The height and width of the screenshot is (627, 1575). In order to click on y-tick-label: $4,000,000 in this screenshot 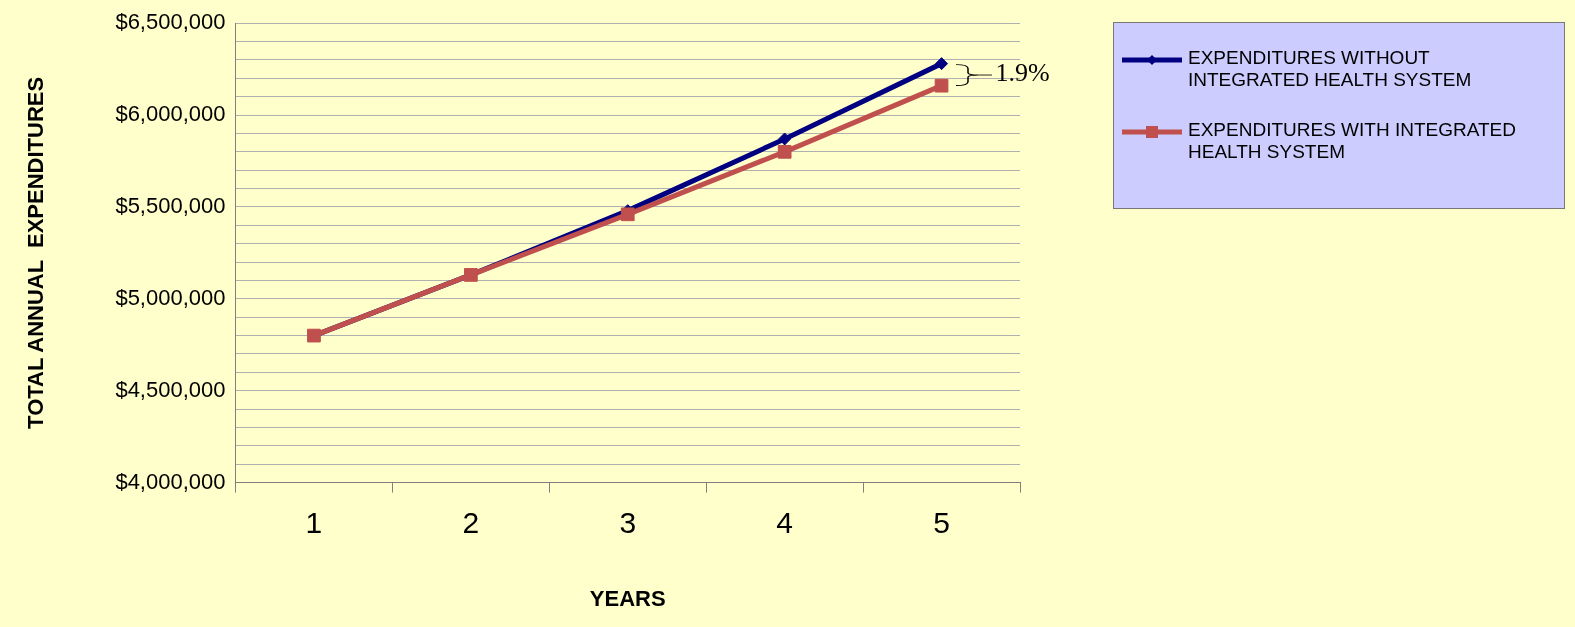, I will do `click(170, 481)`.